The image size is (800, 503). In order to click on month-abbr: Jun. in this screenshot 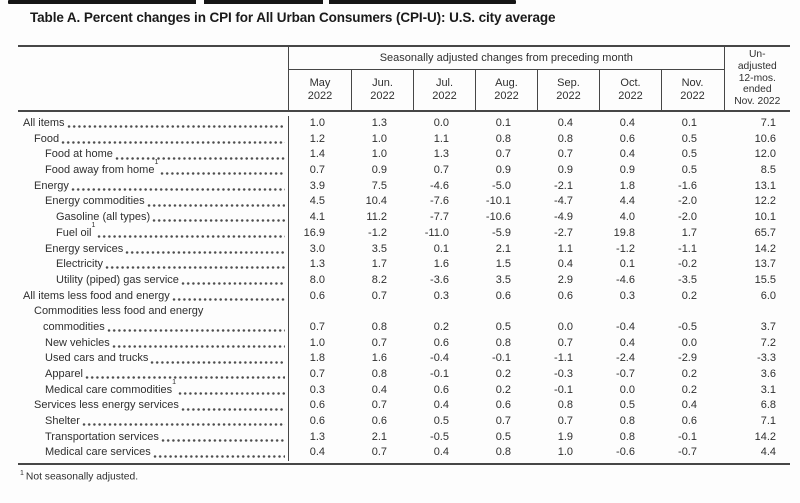, I will do `click(382, 82)`.